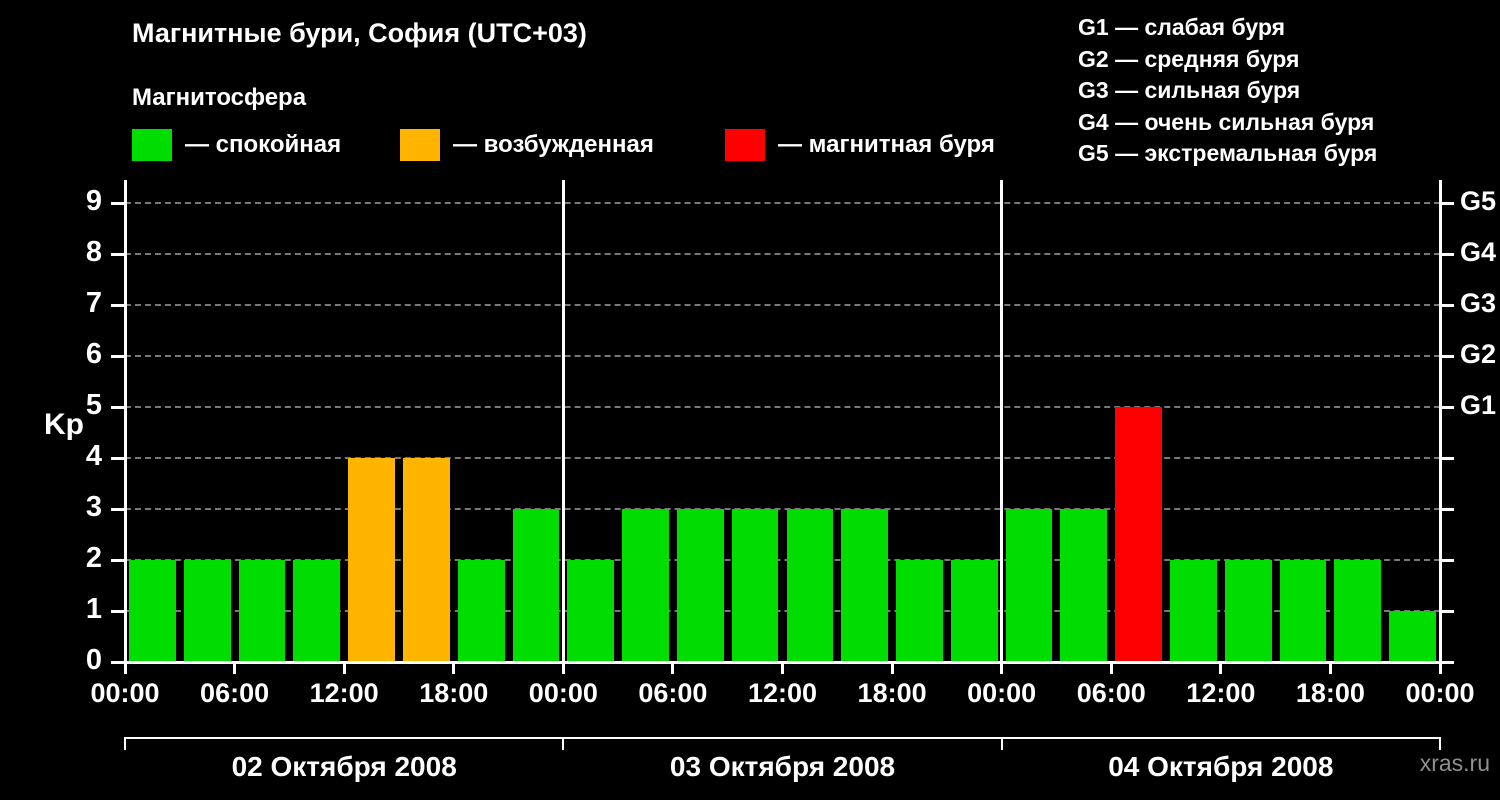  I want to click on storm-scale-item: G2 — средняя буря, so click(1189, 58).